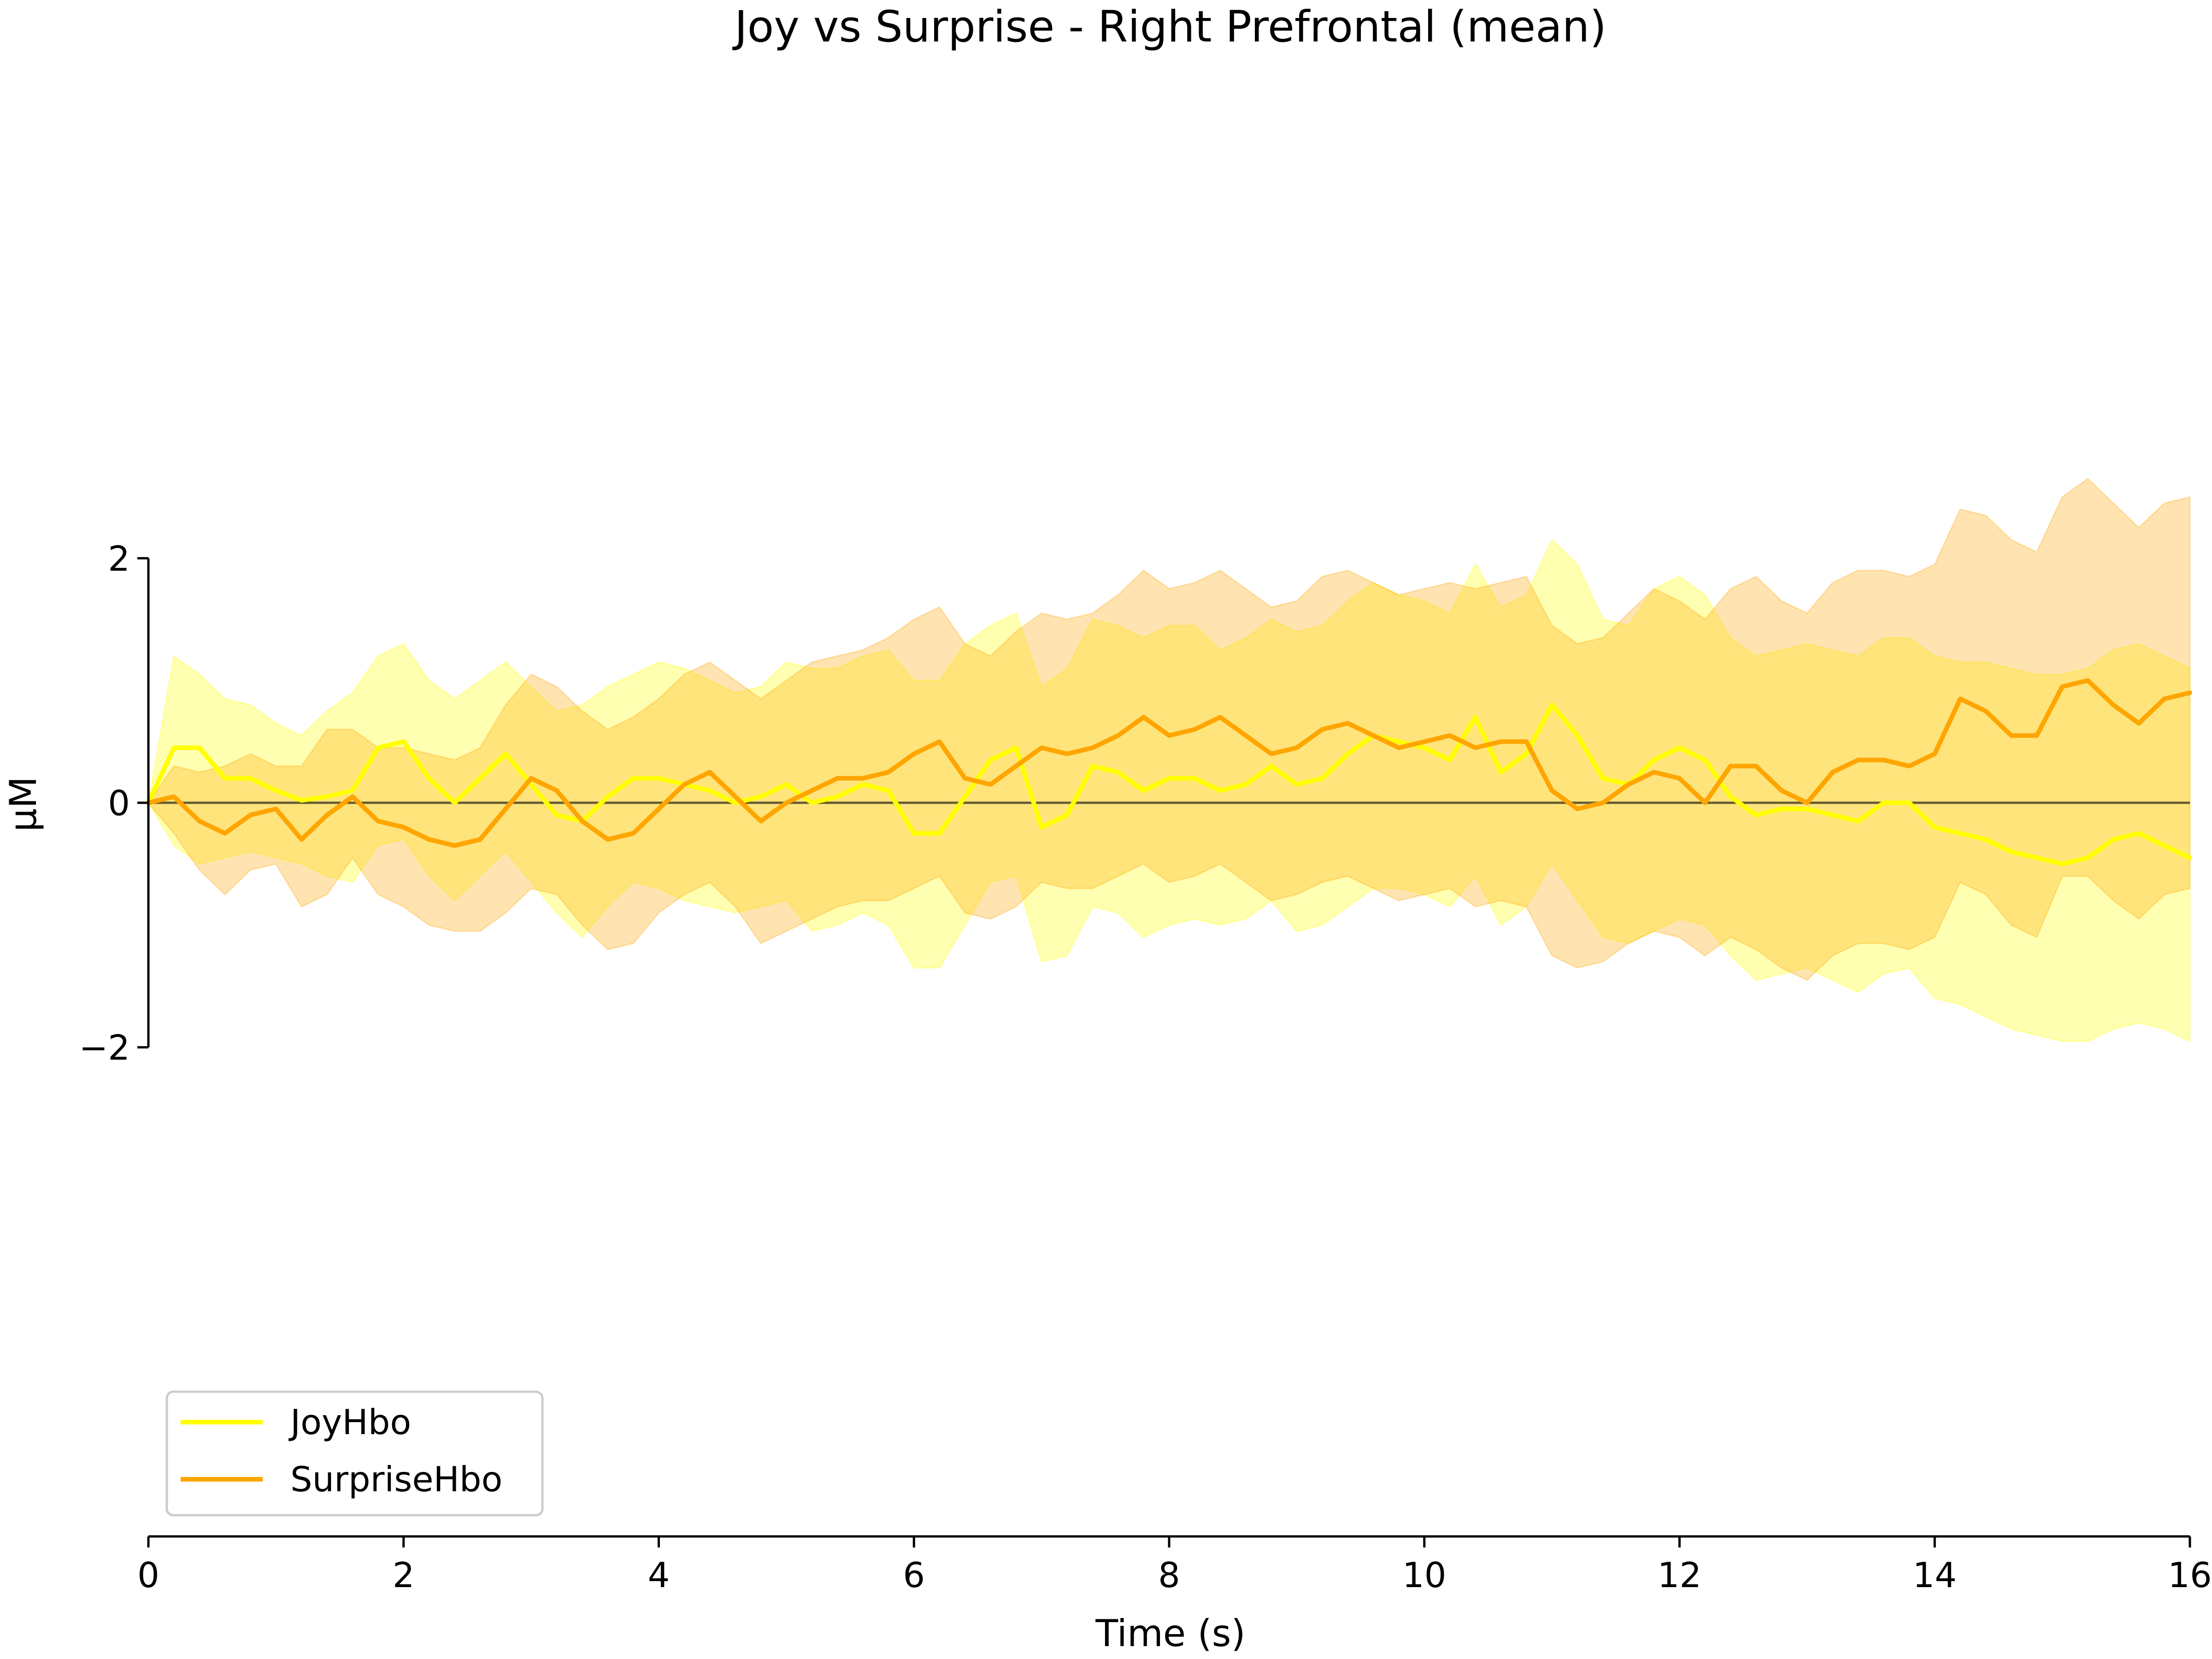  Describe the element at coordinates (1170, 1633) in the screenshot. I see `x-axis-label: Time (s)` at that location.